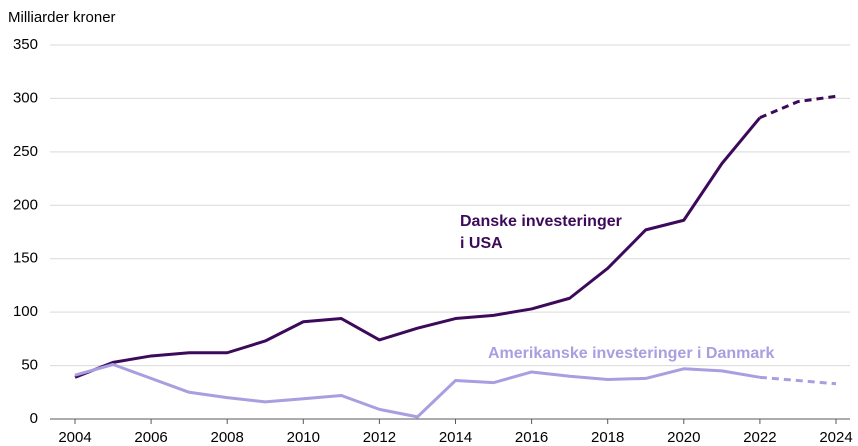 This screenshot has width=858, height=446. What do you see at coordinates (531, 437) in the screenshot?
I see `x-tick-label: 2016` at bounding box center [531, 437].